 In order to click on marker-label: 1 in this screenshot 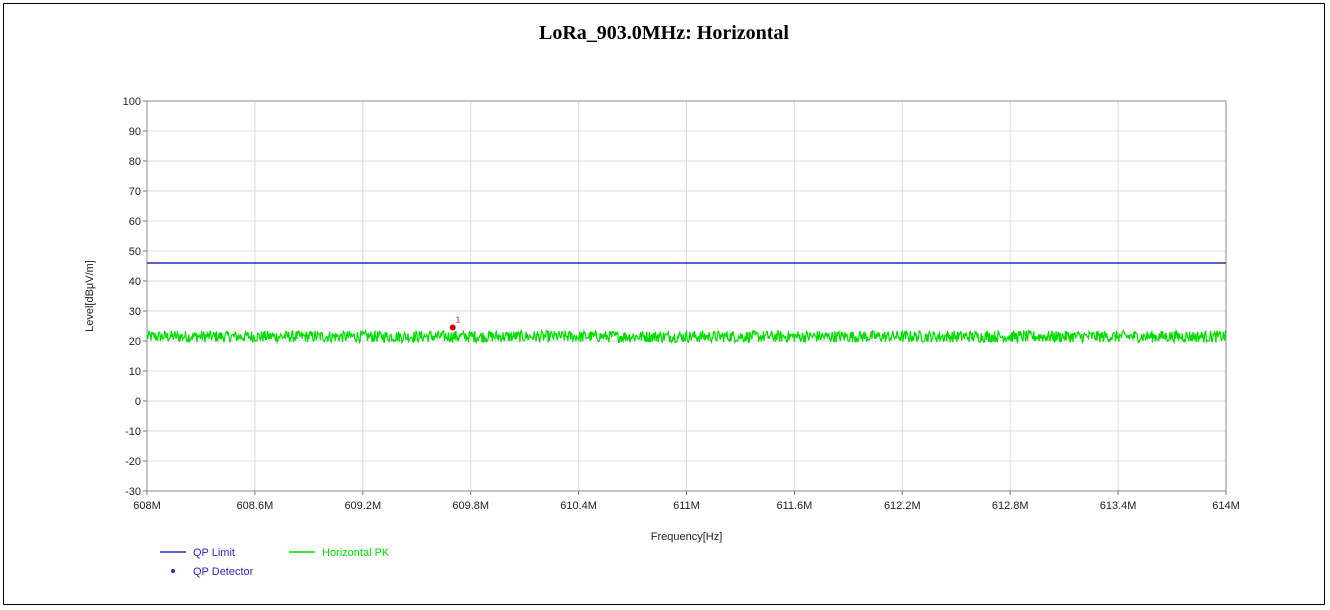, I will do `click(458, 320)`.